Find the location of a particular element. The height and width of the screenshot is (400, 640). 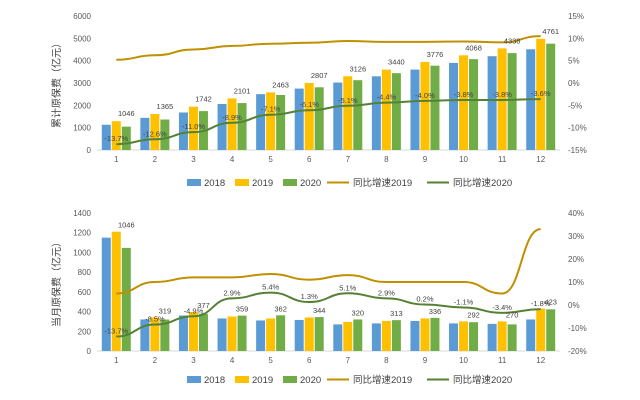

line-data-label: -8.5% is located at coordinates (155, 319).